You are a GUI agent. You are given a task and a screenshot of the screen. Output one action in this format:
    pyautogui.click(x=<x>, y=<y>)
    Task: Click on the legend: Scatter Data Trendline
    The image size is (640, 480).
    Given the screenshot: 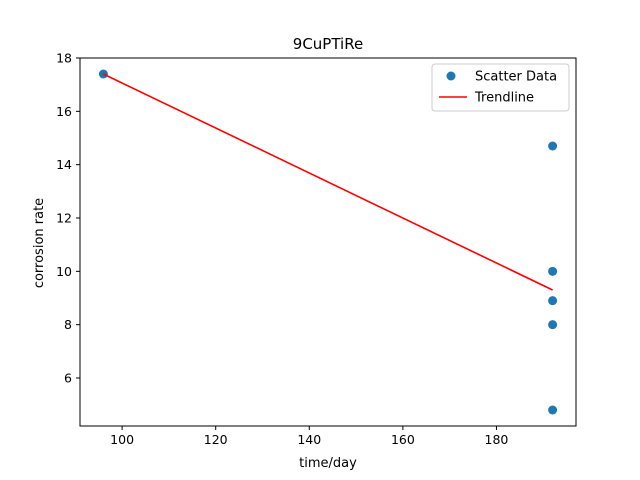 What is the action you would take?
    pyautogui.click(x=500, y=87)
    